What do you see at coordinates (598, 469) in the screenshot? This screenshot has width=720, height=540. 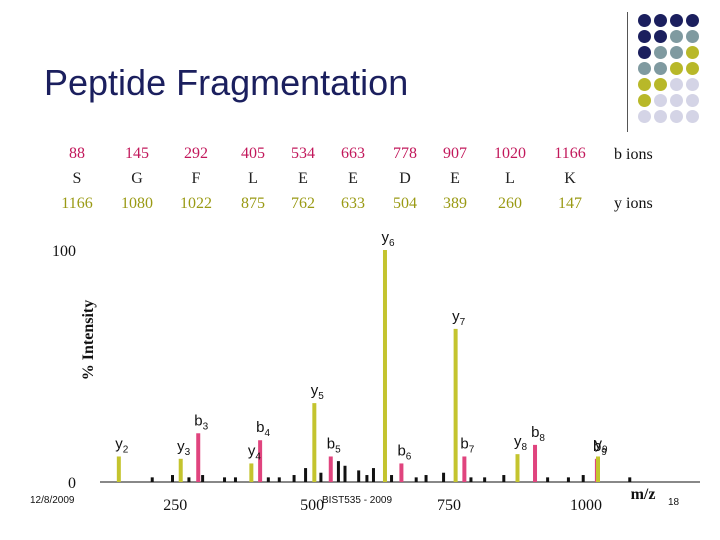 I see `ion-peak-y9` at bounding box center [598, 469].